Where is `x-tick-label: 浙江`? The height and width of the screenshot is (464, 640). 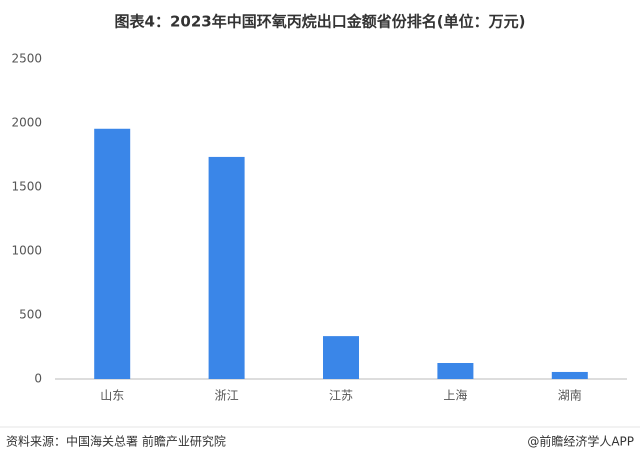
x-tick-label: 浙江 is located at coordinates (227, 396).